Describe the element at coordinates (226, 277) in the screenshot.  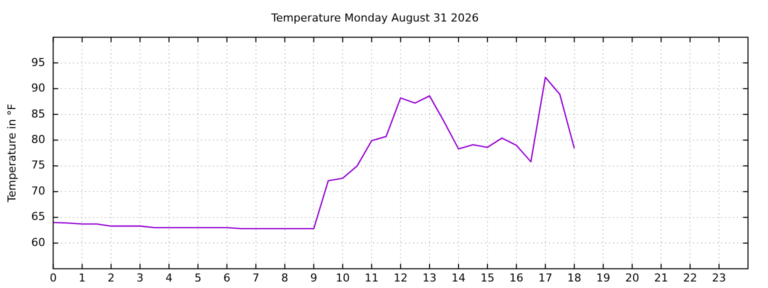
I see `x-tick-label: 6` at that location.